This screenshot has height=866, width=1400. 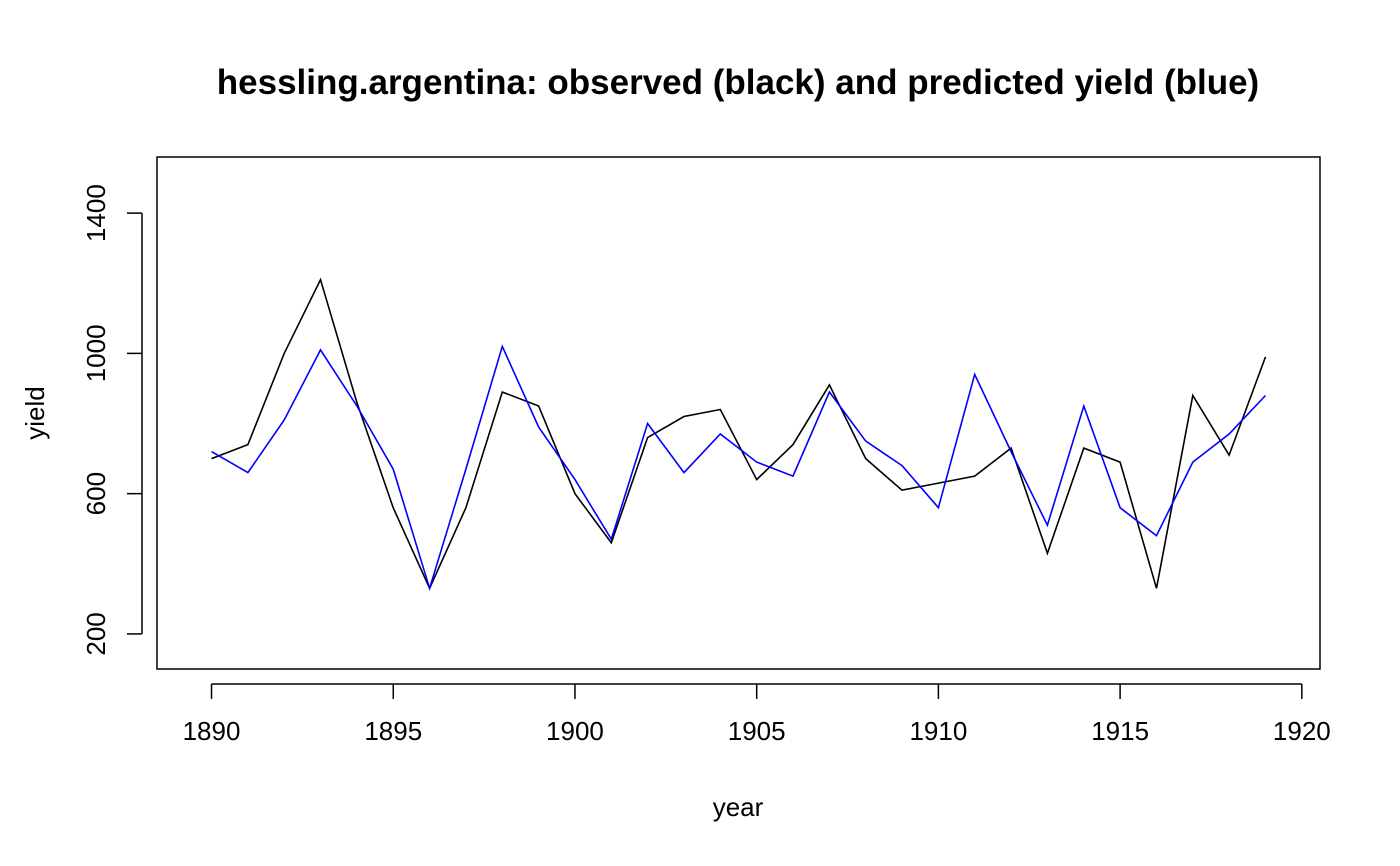 I want to click on x-tick-label: 1895, so click(x=393, y=731).